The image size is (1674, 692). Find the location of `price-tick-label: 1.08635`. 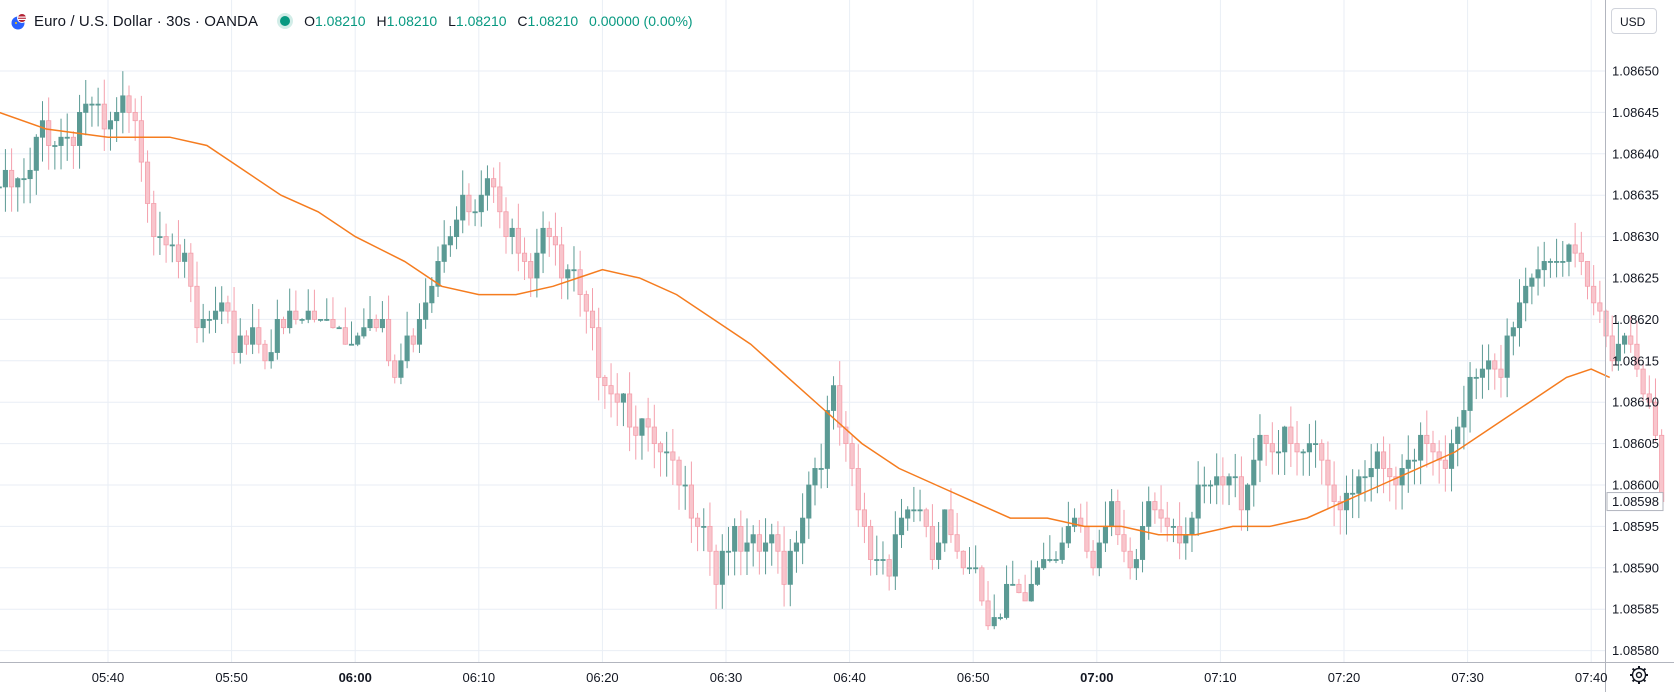

price-tick-label: 1.08635 is located at coordinates (1635, 195).